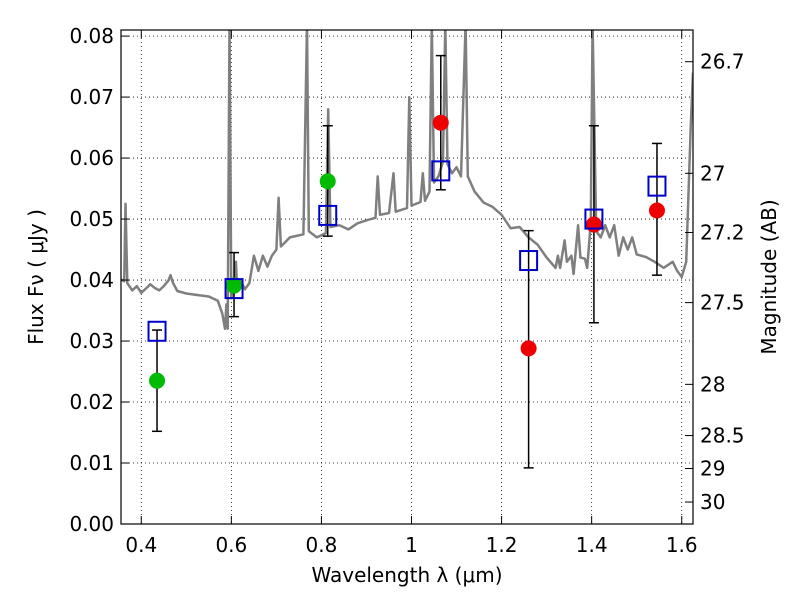  Describe the element at coordinates (712, 502) in the screenshot. I see `magnitude-tick-label: 30` at that location.